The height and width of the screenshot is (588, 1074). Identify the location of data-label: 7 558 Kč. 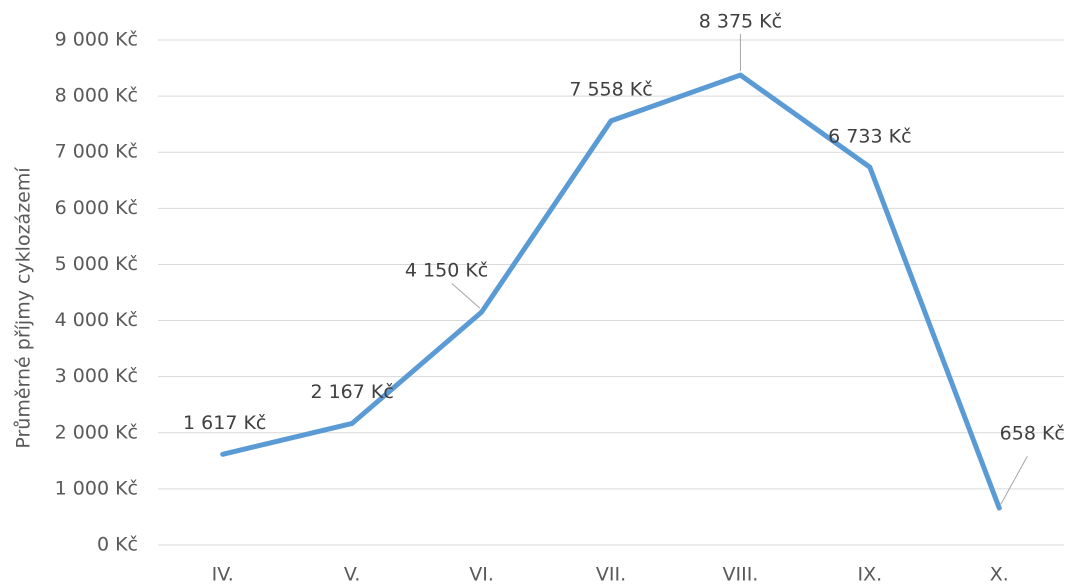
(610, 89).